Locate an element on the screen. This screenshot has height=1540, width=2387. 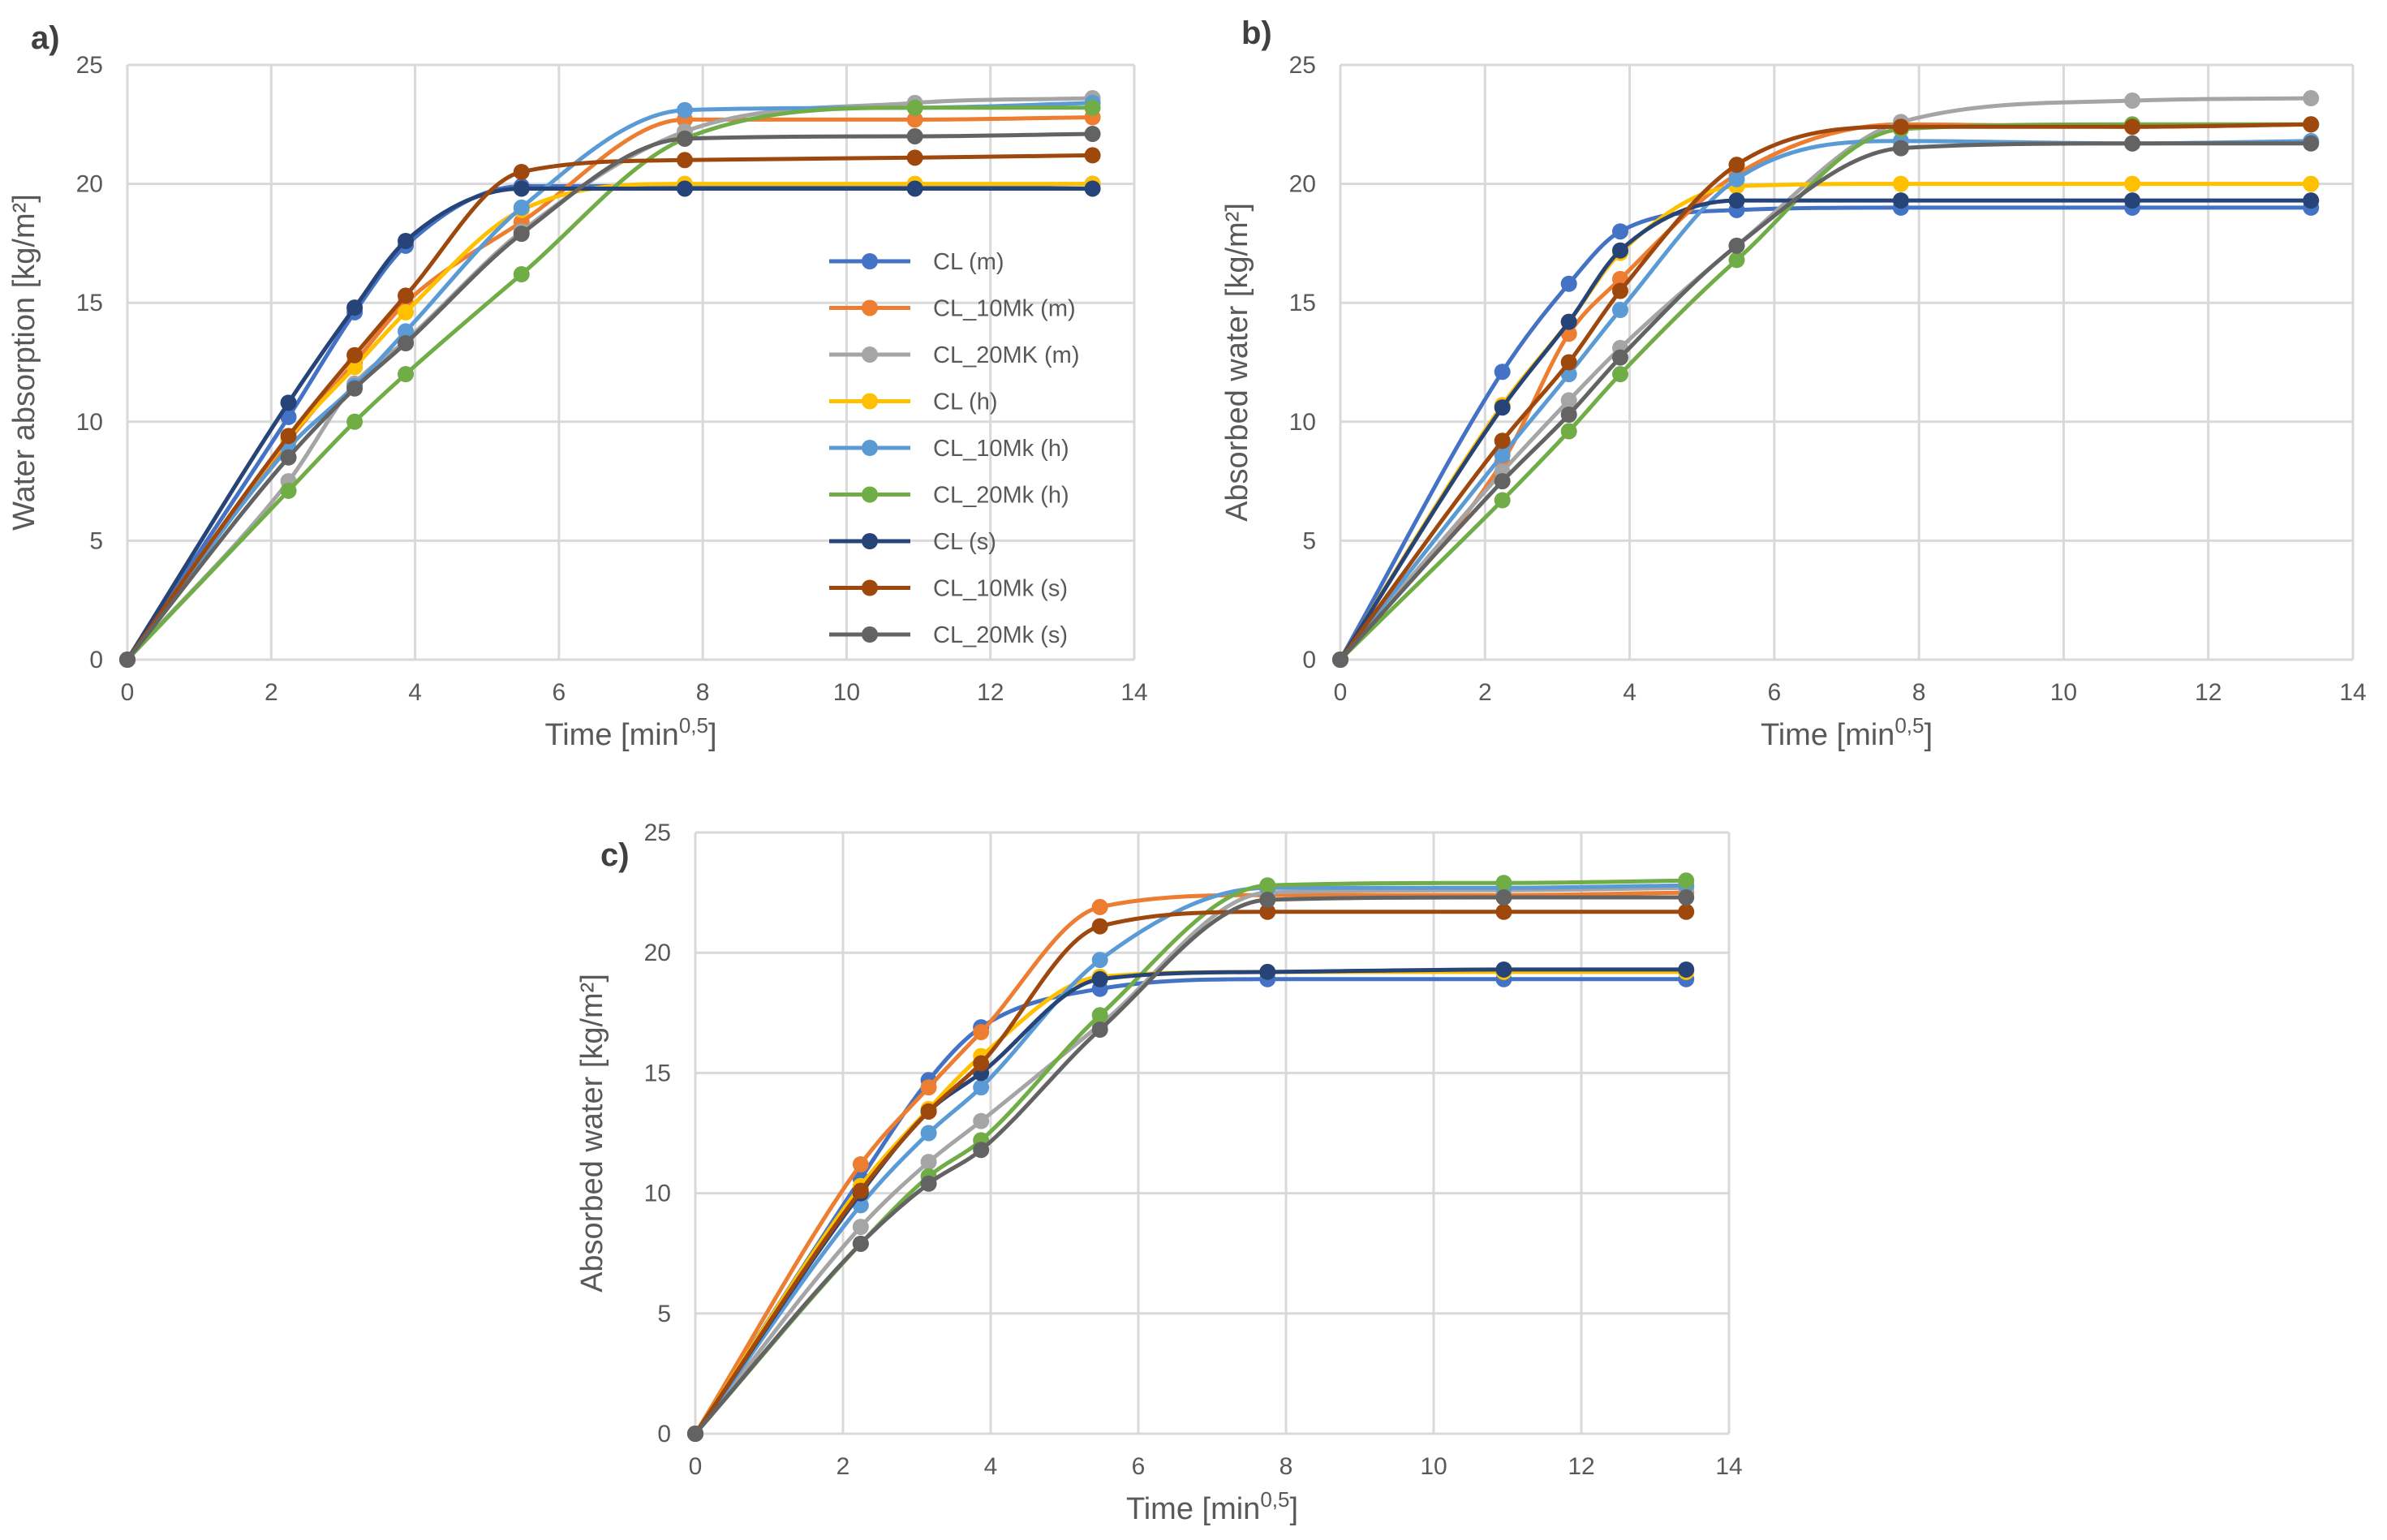
y-tick-label: 25 is located at coordinates (89, 65).